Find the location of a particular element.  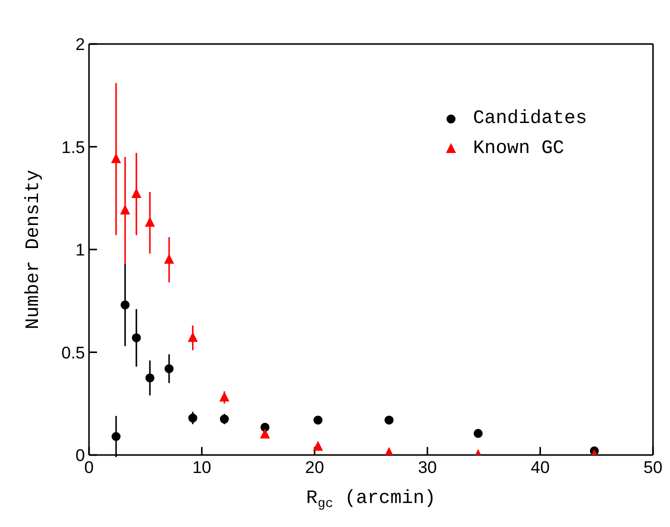

legend-label: Candidates is located at coordinates (529, 118).